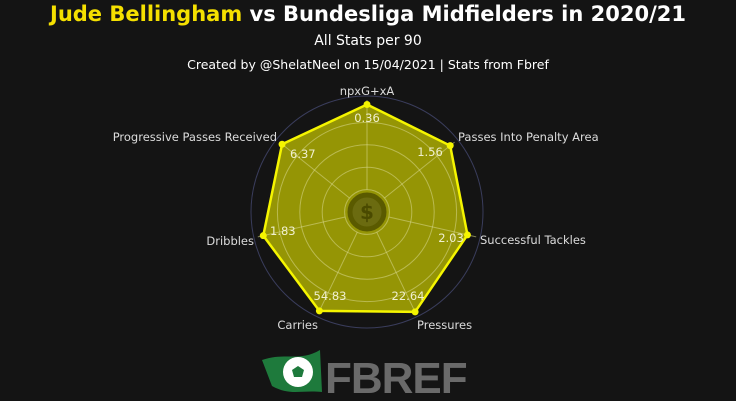  Describe the element at coordinates (430, 152) in the screenshot. I see `value-label: 1.56` at that location.